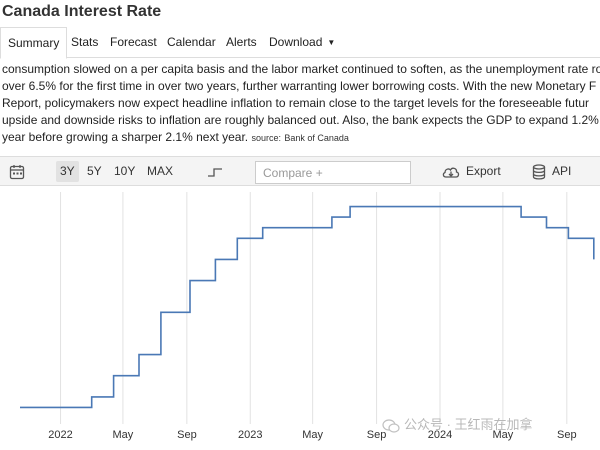 The height and width of the screenshot is (450, 600). I want to click on tab-download: Download ▼, so click(302, 42).